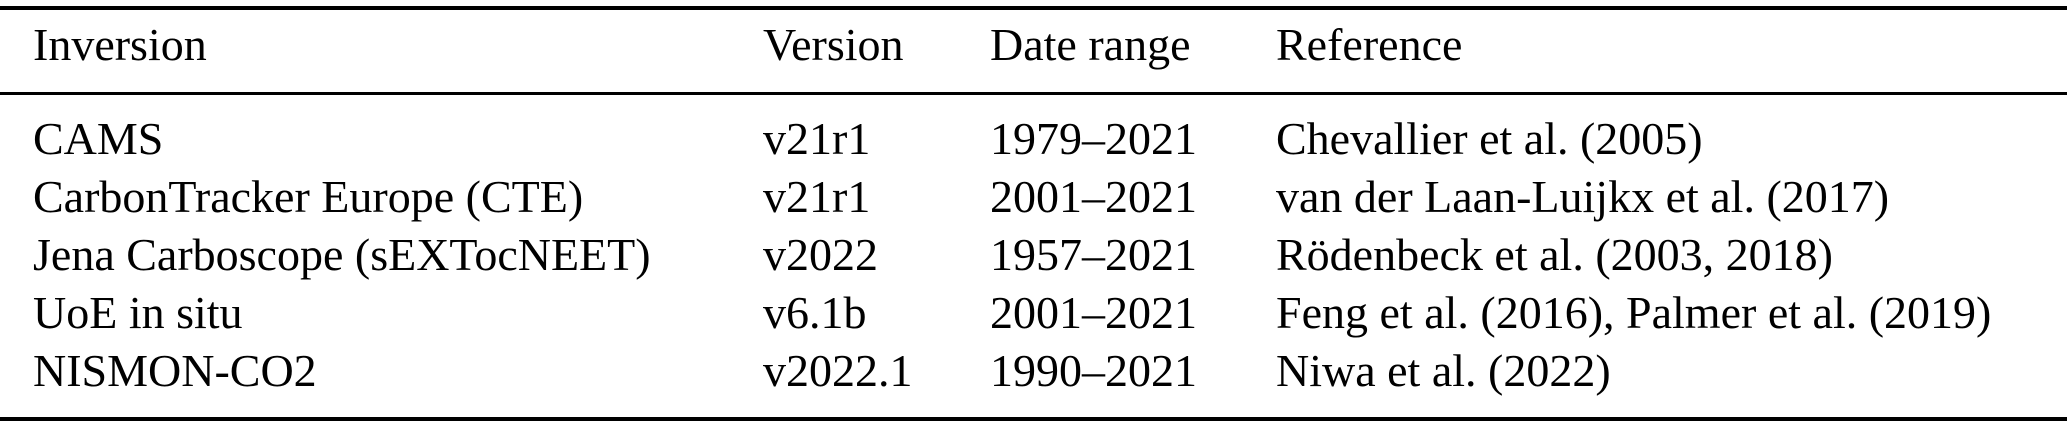 The width and height of the screenshot is (2067, 430). Describe the element at coordinates (833, 44) in the screenshot. I see `column-header-version: Version` at that location.